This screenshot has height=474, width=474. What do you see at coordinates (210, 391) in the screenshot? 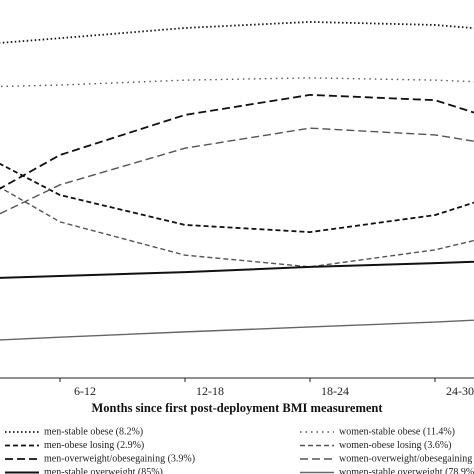
I see `x-tick-label: 12-18` at bounding box center [210, 391].